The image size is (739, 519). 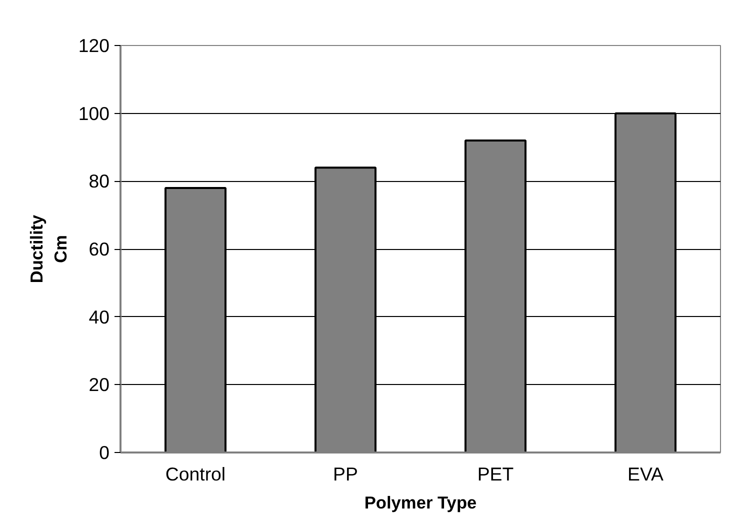 I want to click on x-tick-label: PET, so click(x=495, y=474).